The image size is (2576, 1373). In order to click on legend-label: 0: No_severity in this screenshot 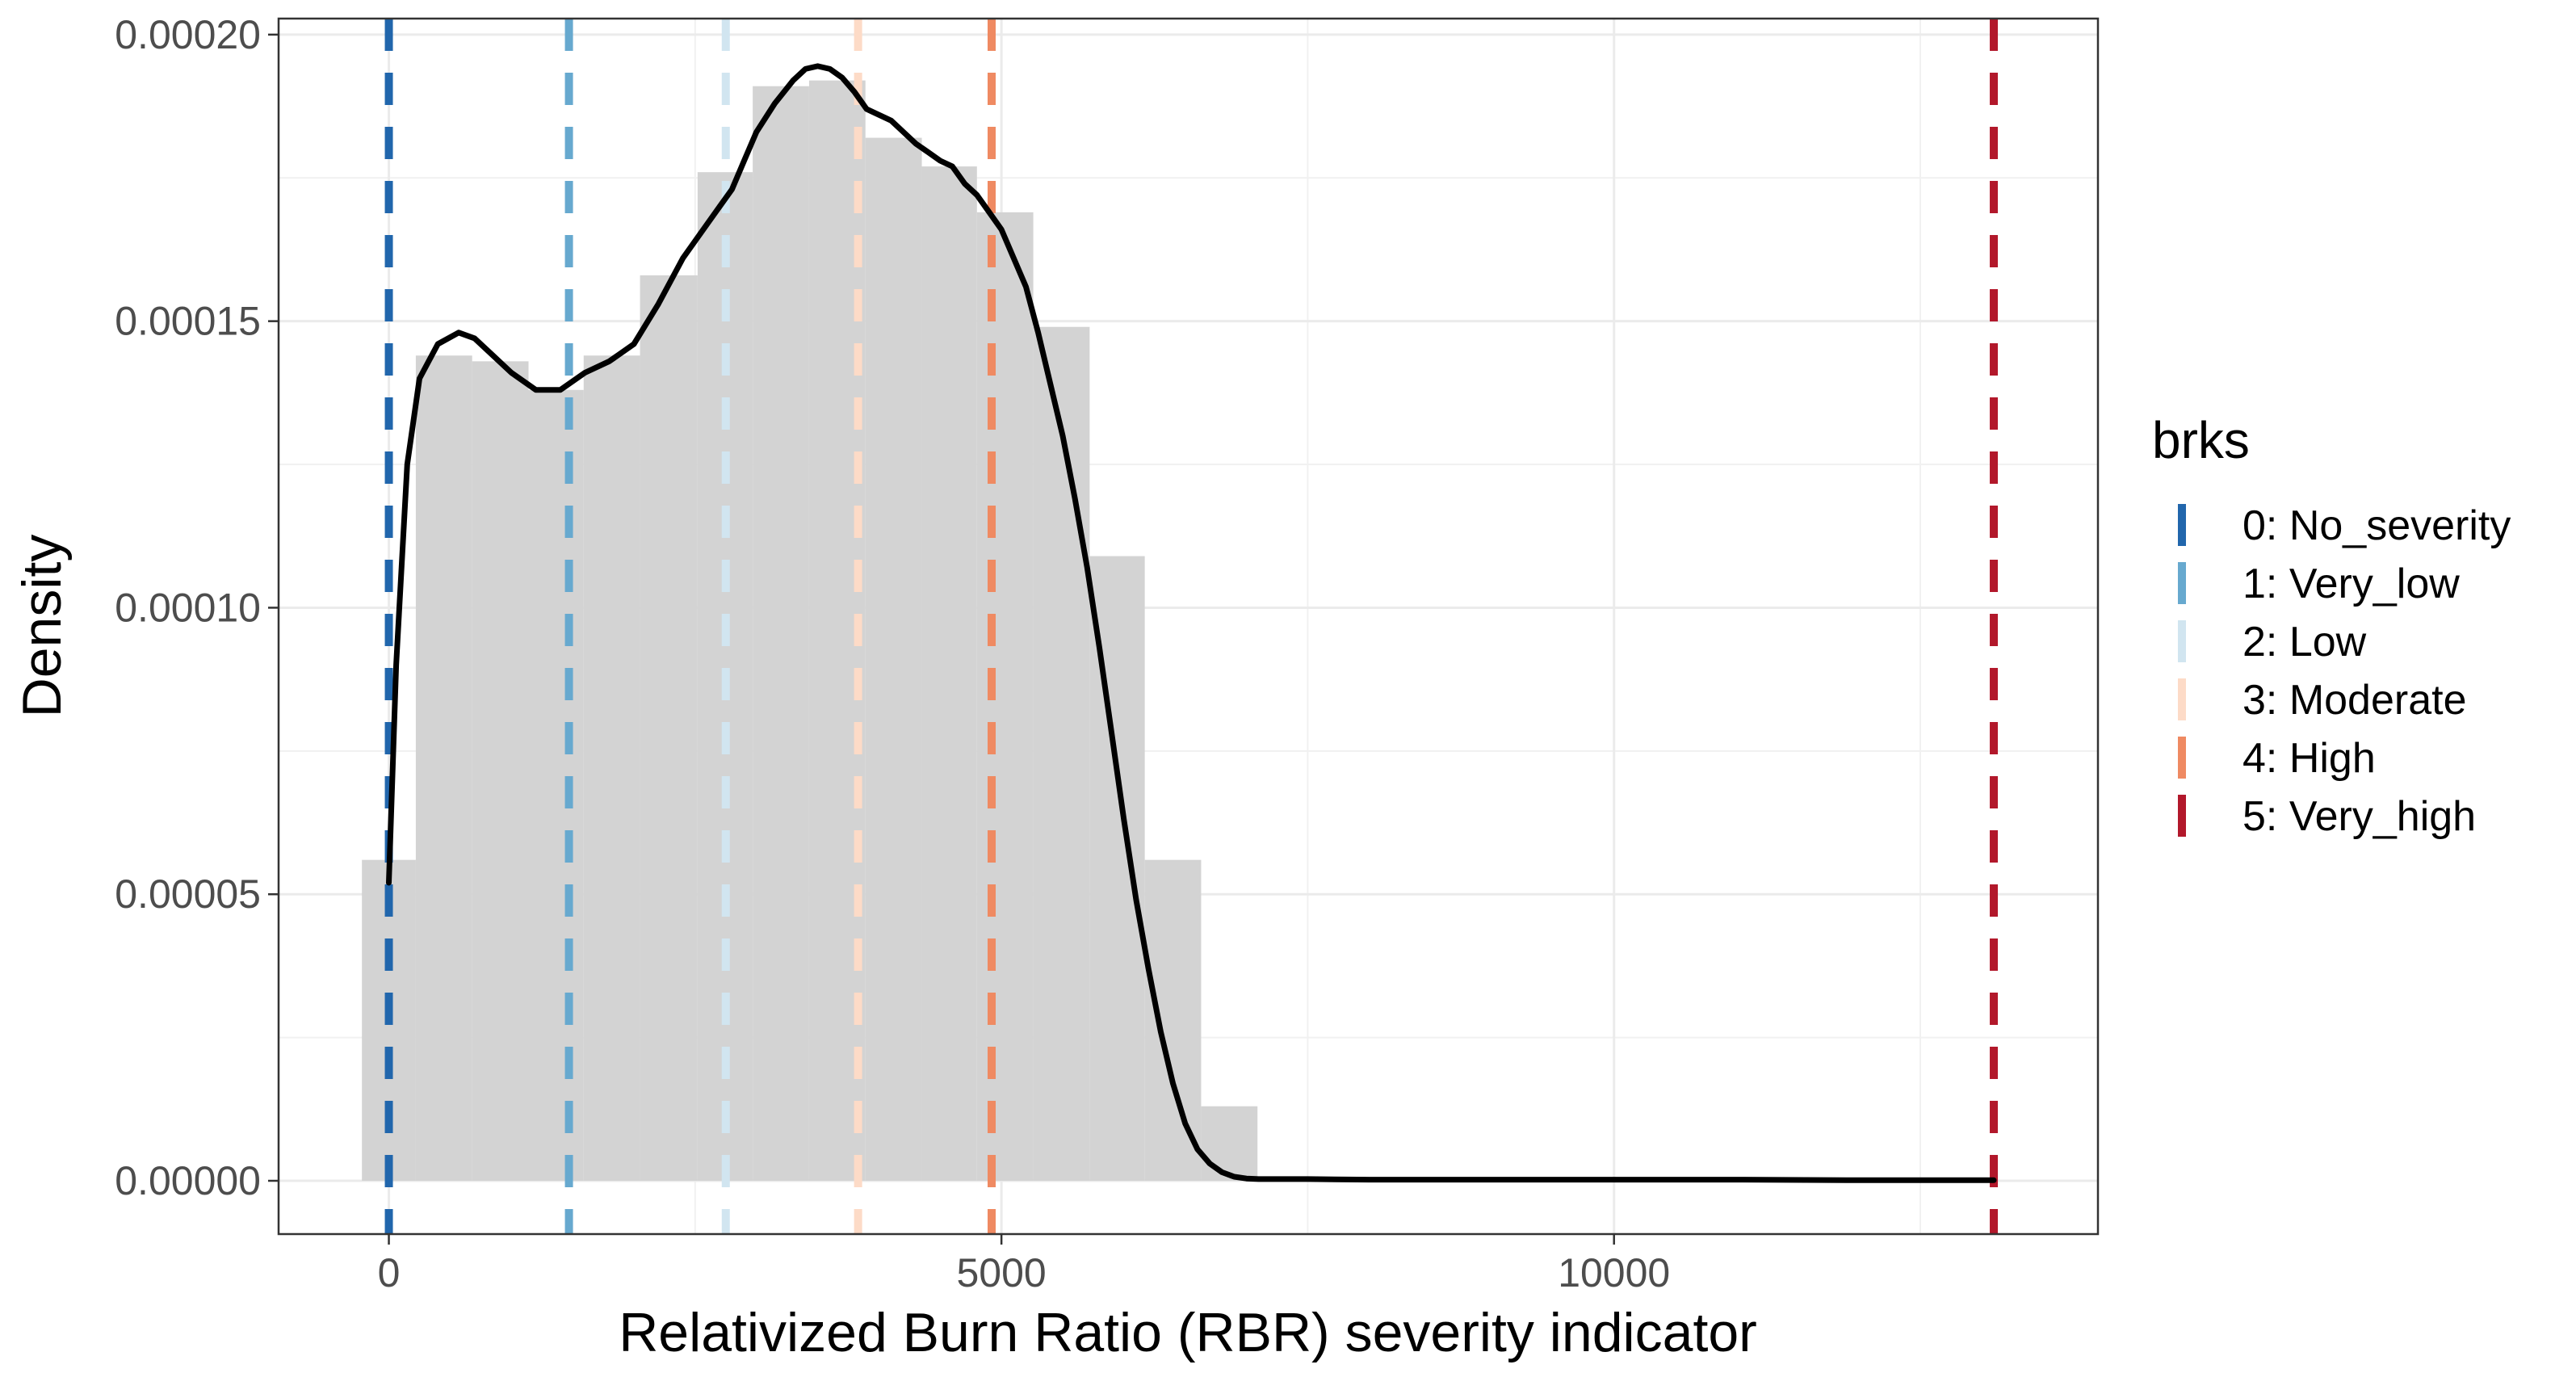, I will do `click(2376, 525)`.